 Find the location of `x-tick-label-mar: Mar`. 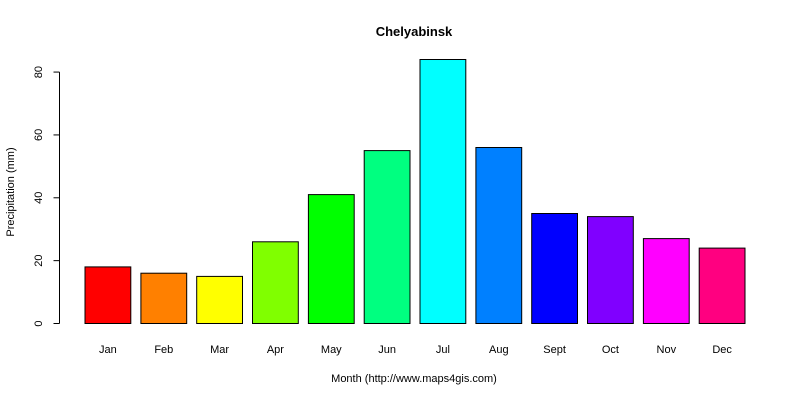

x-tick-label-mar: Mar is located at coordinates (219, 350).